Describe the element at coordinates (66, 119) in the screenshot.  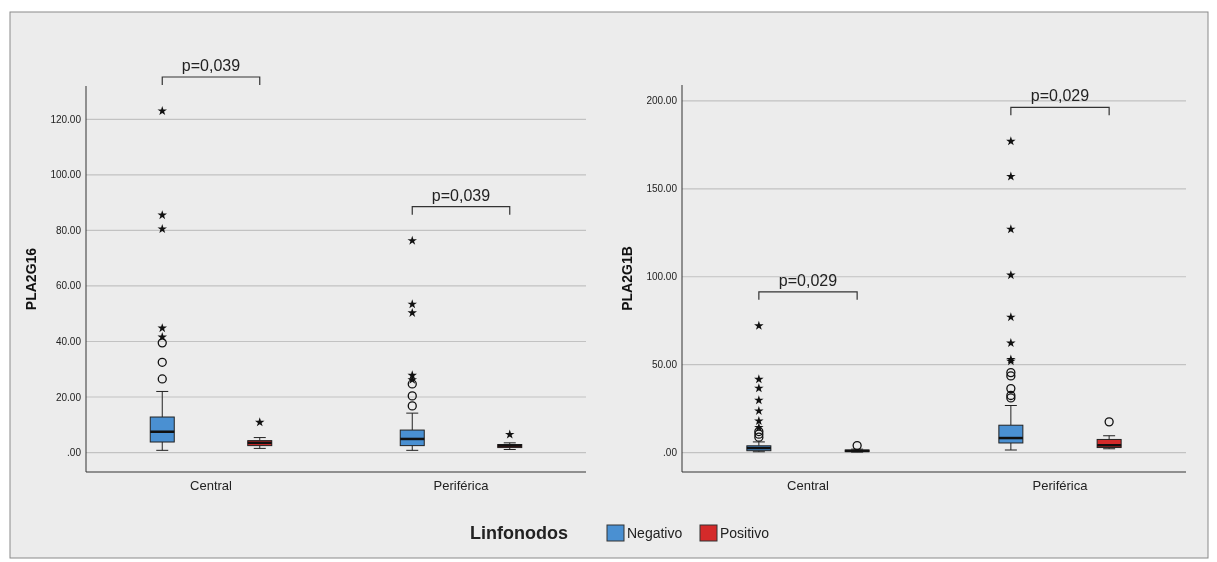
I see `y-tick-label: 120.00` at that location.